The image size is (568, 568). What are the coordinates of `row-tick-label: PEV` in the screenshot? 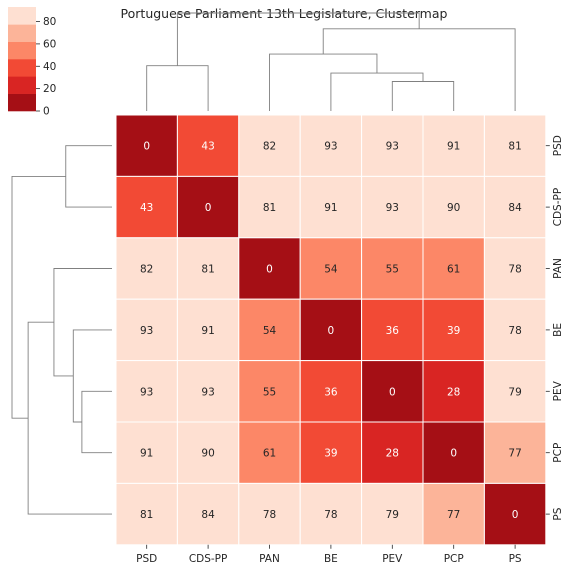 It's located at (558, 390).